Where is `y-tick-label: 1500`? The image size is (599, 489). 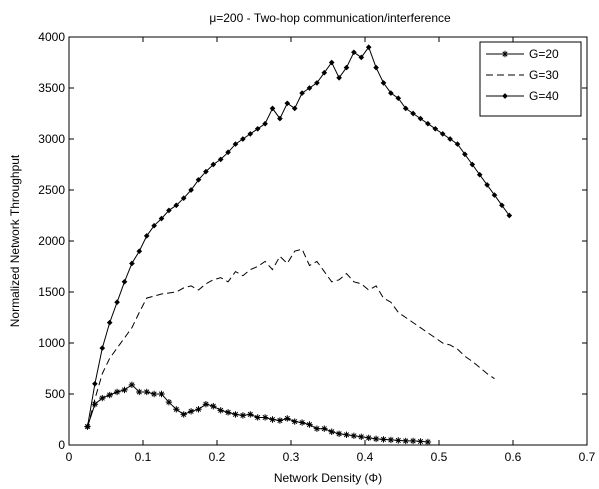
y-tick-label: 1500 is located at coordinates (51, 292).